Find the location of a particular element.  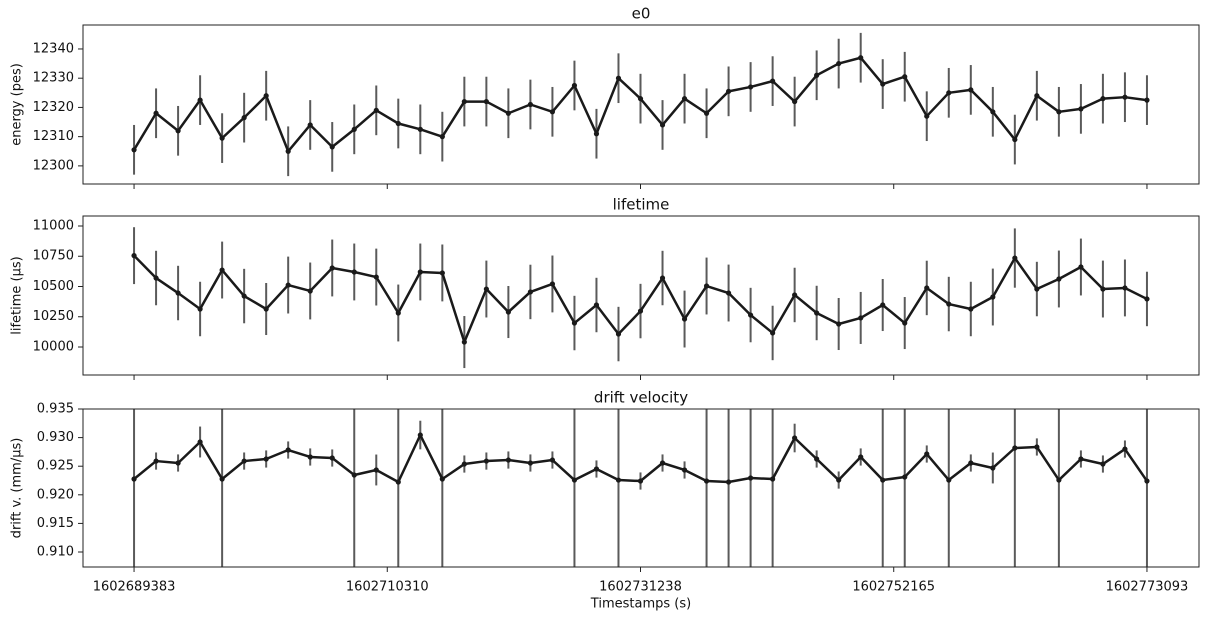

y-axis-label: energy (pes) is located at coordinates (17, 104).